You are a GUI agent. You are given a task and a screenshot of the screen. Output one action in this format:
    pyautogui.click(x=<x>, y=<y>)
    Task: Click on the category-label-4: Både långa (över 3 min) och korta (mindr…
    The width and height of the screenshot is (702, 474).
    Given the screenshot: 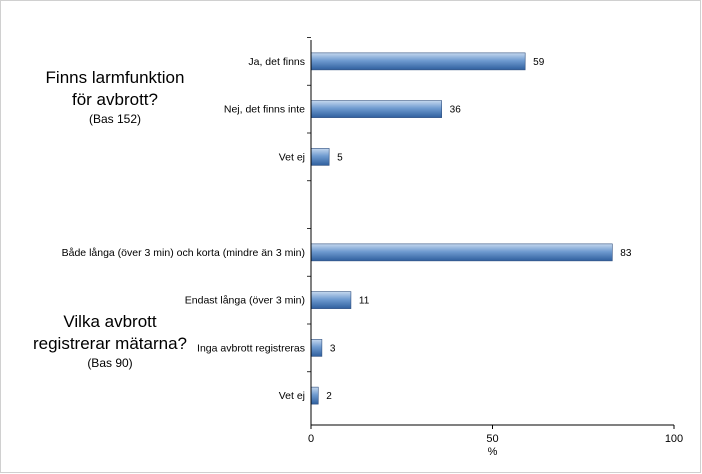 What is the action you would take?
    pyautogui.click(x=183, y=253)
    